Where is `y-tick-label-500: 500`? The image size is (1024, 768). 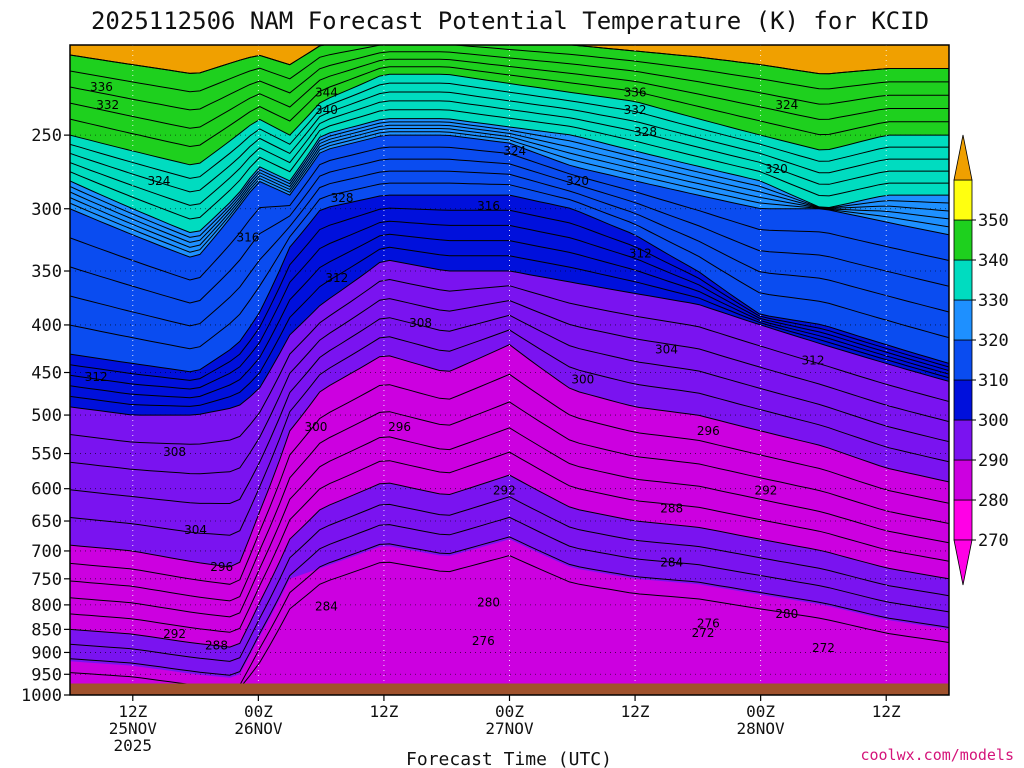
y-tick-label-500: 500 is located at coordinates (46, 416).